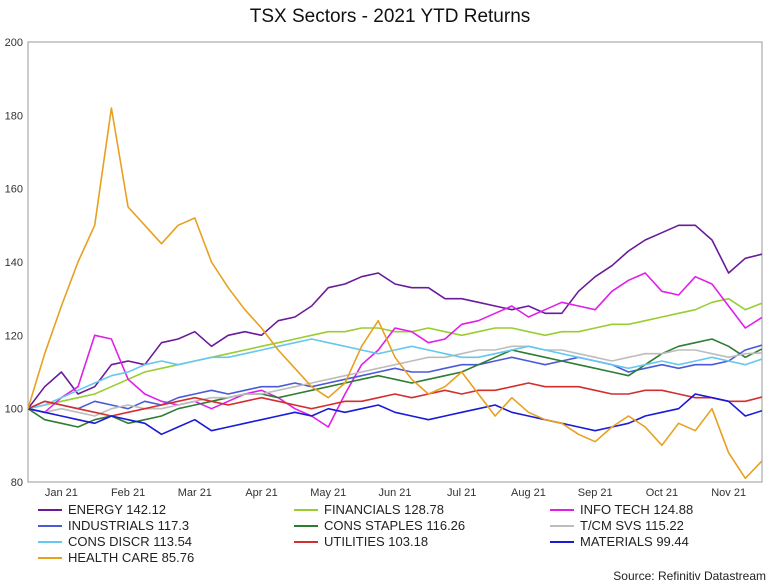 Image resolution: width=780 pixels, height=587 pixels. What do you see at coordinates (195, 493) in the screenshot?
I see `x-tick-label: Mar 21` at bounding box center [195, 493].